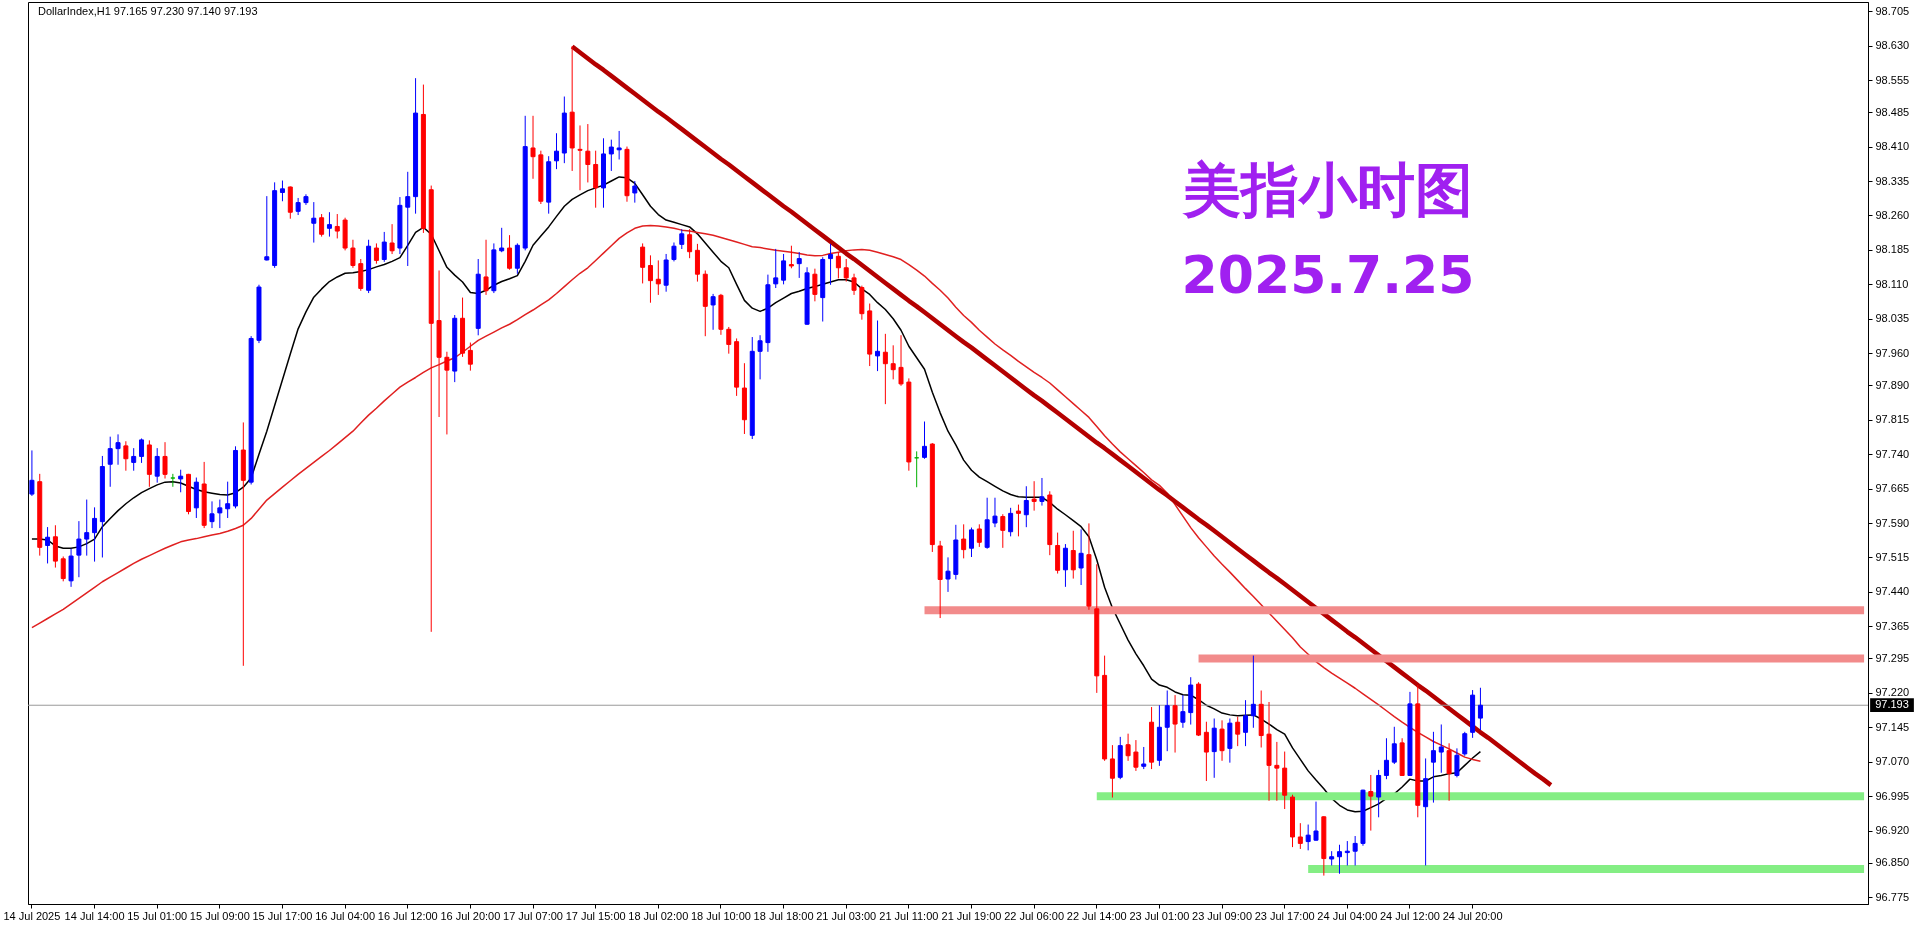 The height and width of the screenshot is (927, 1920). I want to click on y-tick-label: 96.995, so click(1892, 795).